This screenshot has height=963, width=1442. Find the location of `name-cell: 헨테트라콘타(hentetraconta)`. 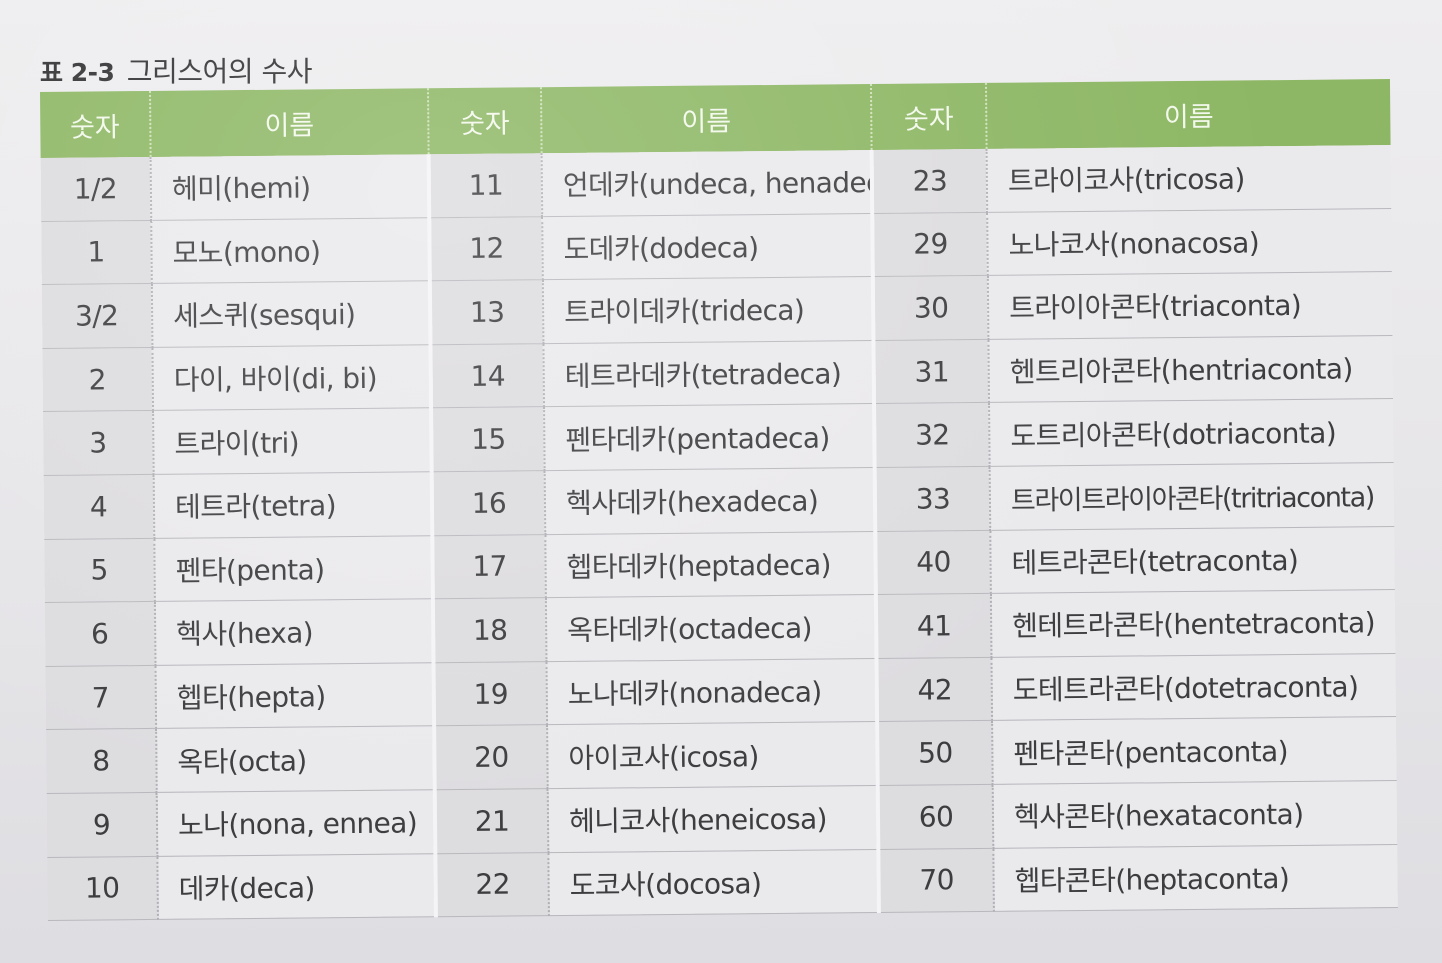

name-cell: 헨테트라콘타(hentetraconta) is located at coordinates (1193, 623).